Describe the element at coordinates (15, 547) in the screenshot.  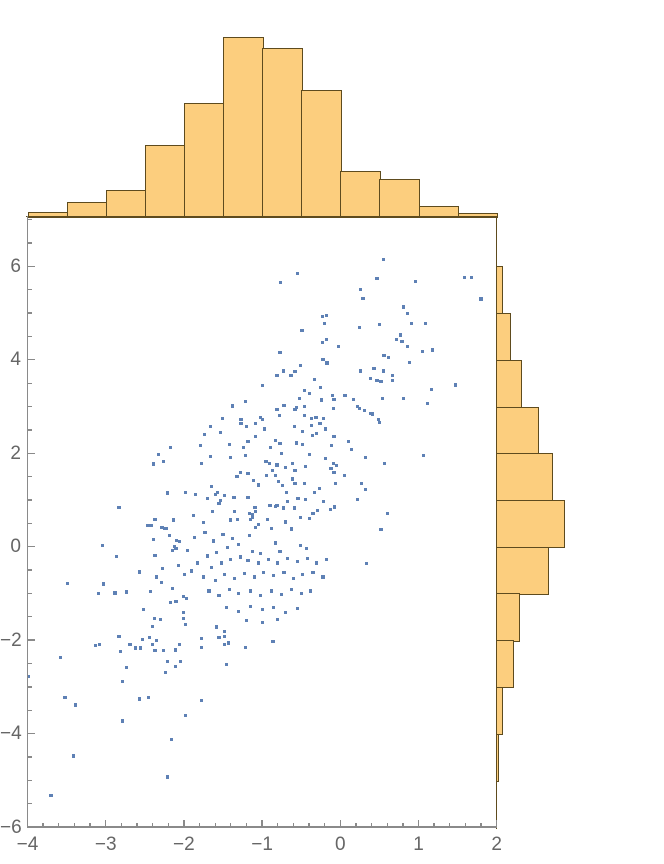
I see `y-tick-label: 0` at that location.